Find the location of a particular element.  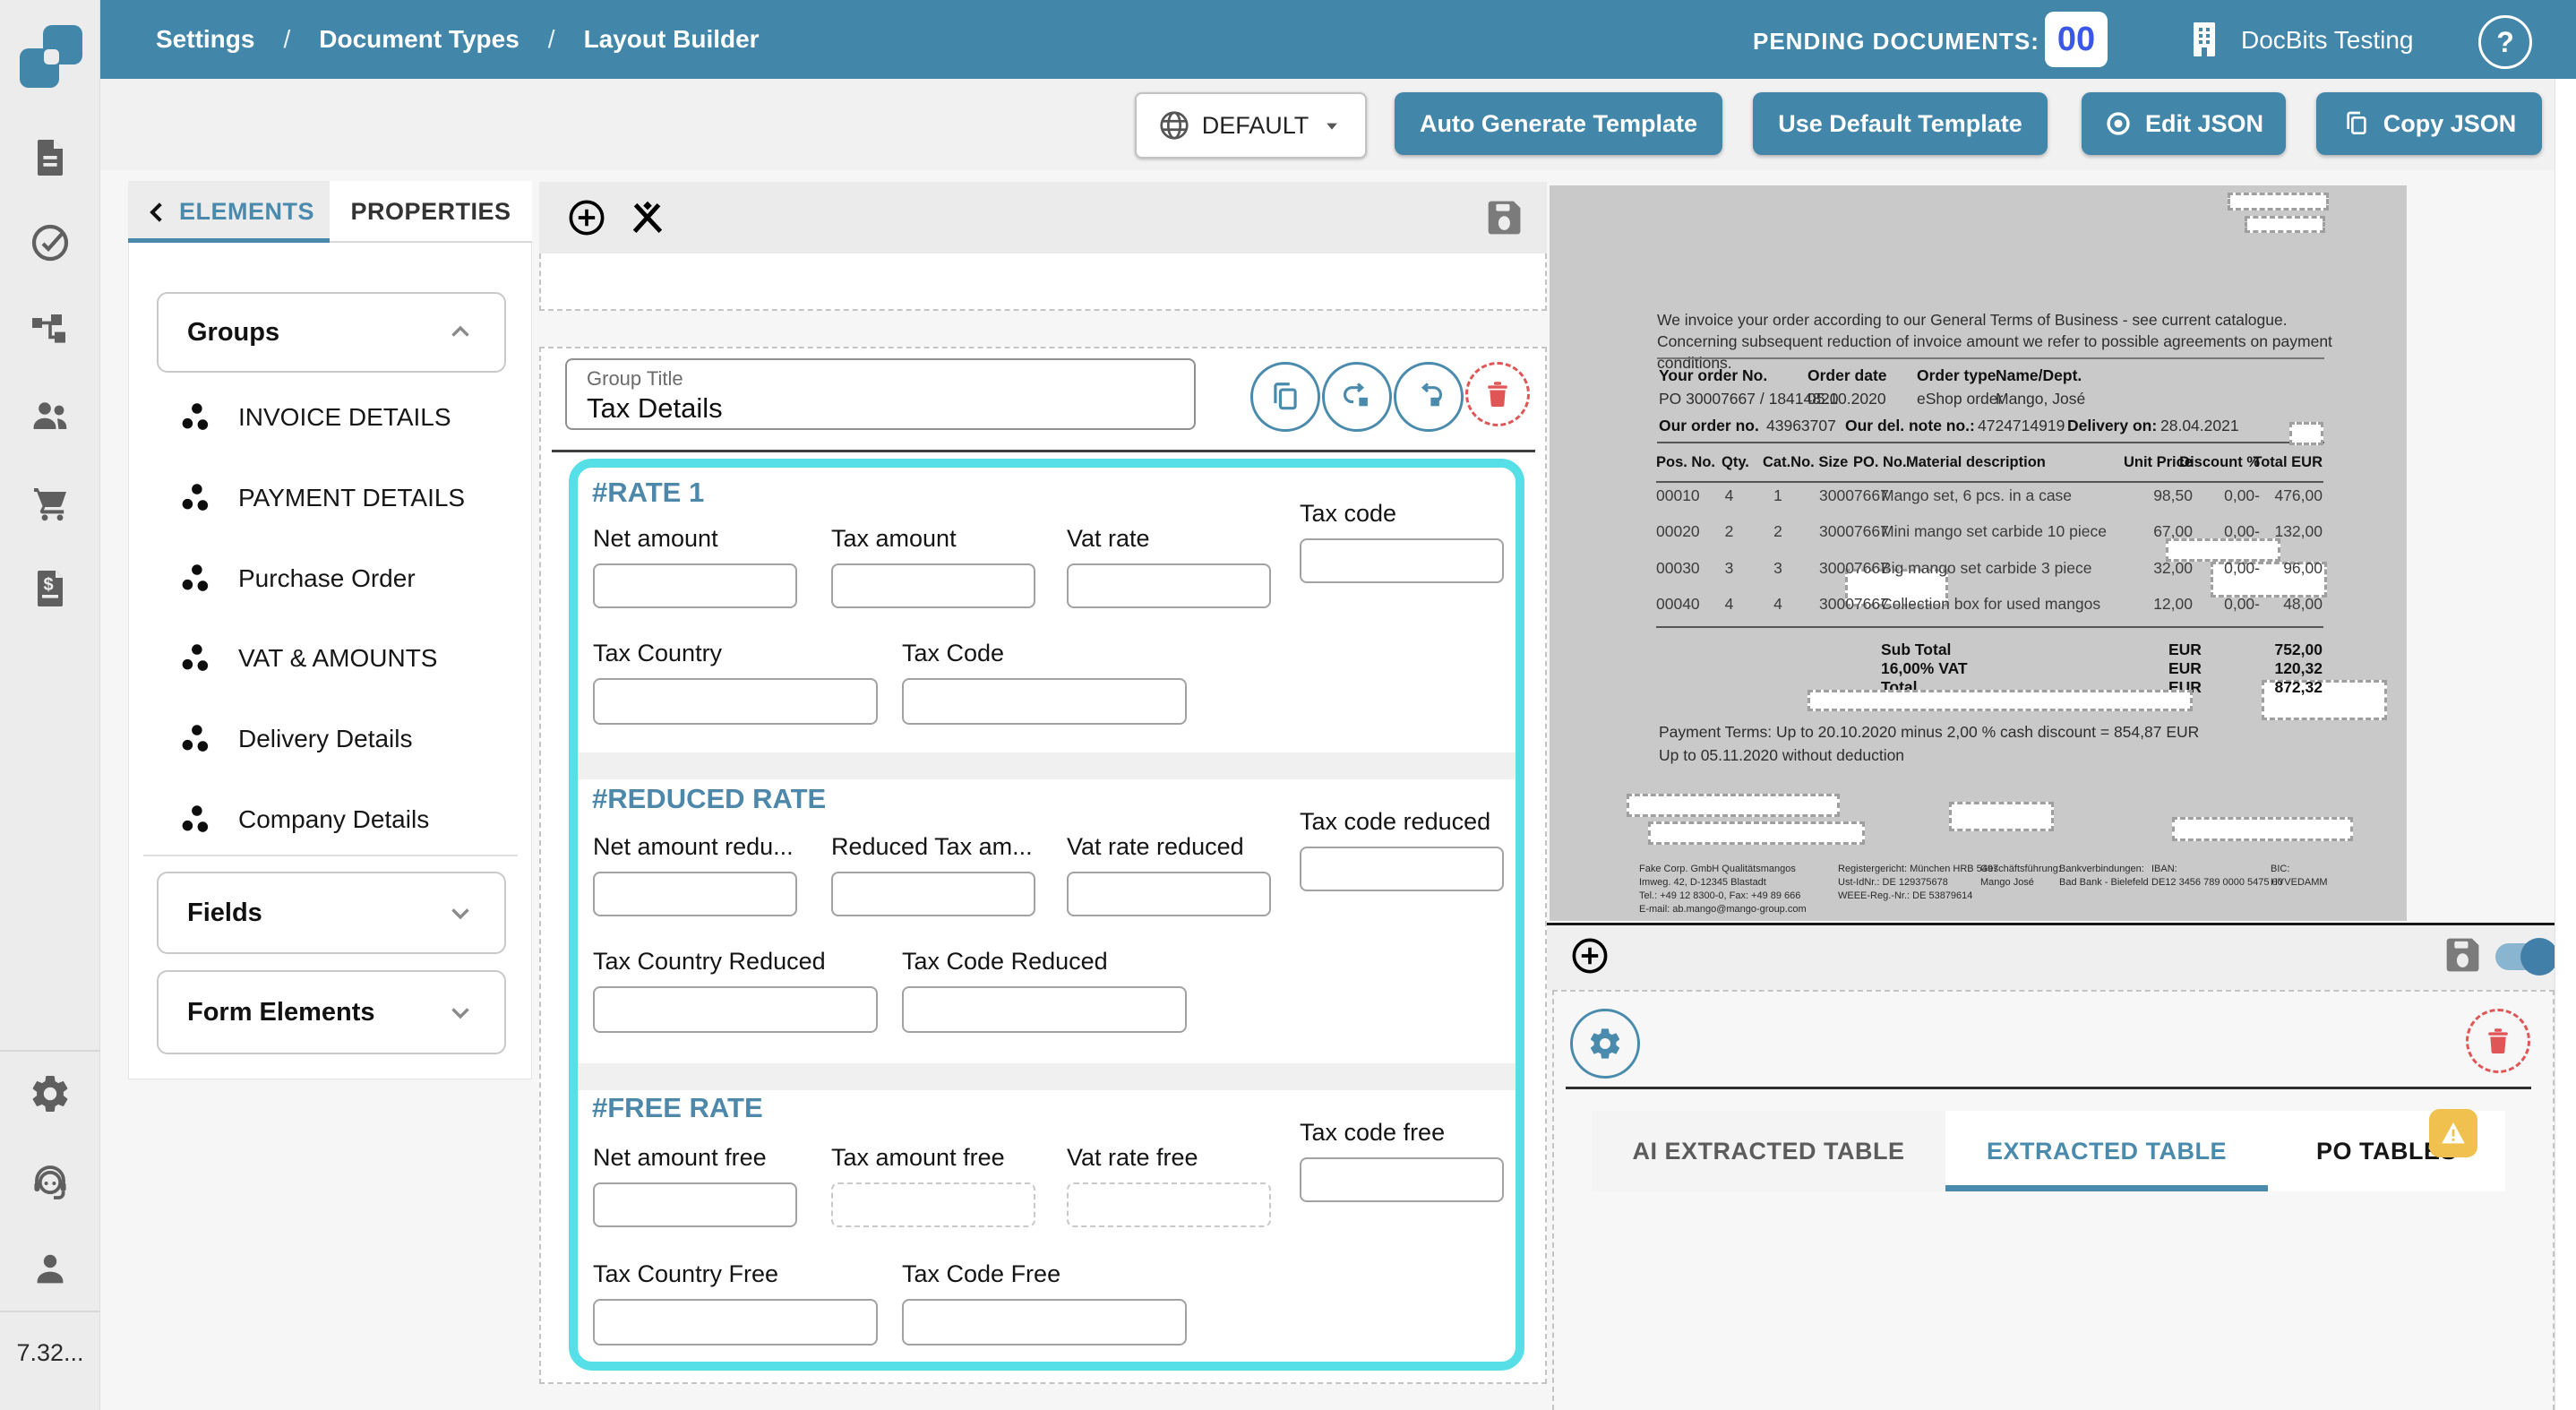

group-item-payment-details: PAYMENT DETAILS is located at coordinates (342, 498).